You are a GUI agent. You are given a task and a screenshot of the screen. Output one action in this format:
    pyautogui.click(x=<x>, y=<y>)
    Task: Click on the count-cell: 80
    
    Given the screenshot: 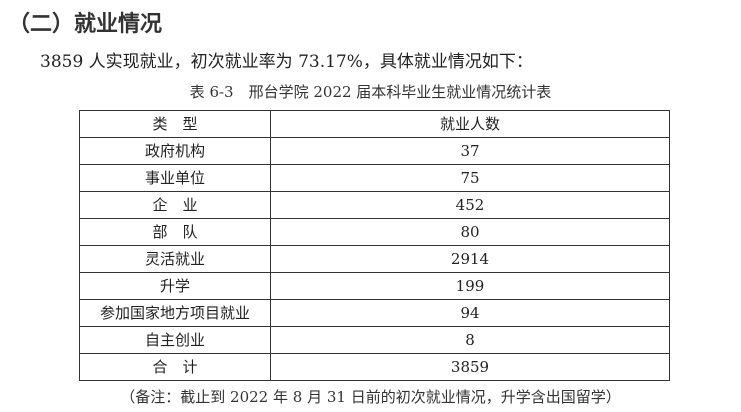 What is the action you would take?
    pyautogui.click(x=470, y=232)
    